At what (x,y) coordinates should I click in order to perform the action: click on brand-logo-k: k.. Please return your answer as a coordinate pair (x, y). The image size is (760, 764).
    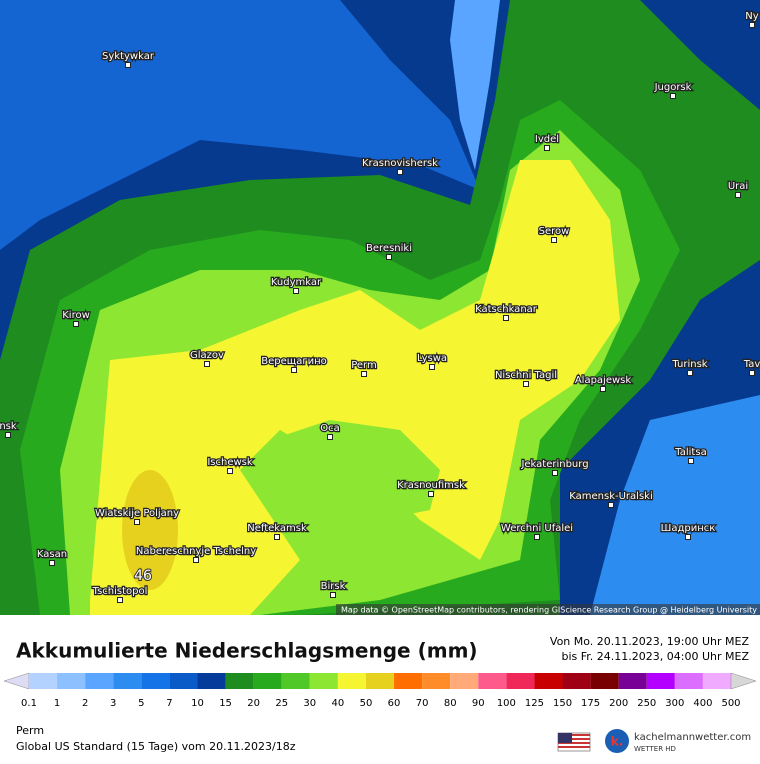
    Looking at the image, I should click on (617, 742).